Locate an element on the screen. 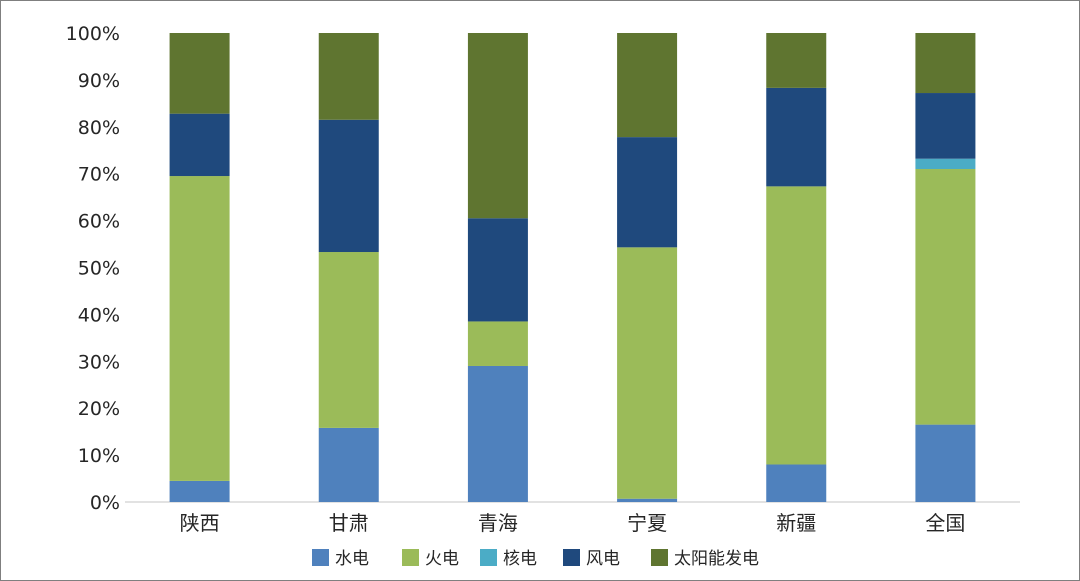 This screenshot has width=1080, height=581. legend-item: 核电 is located at coordinates (508, 559).